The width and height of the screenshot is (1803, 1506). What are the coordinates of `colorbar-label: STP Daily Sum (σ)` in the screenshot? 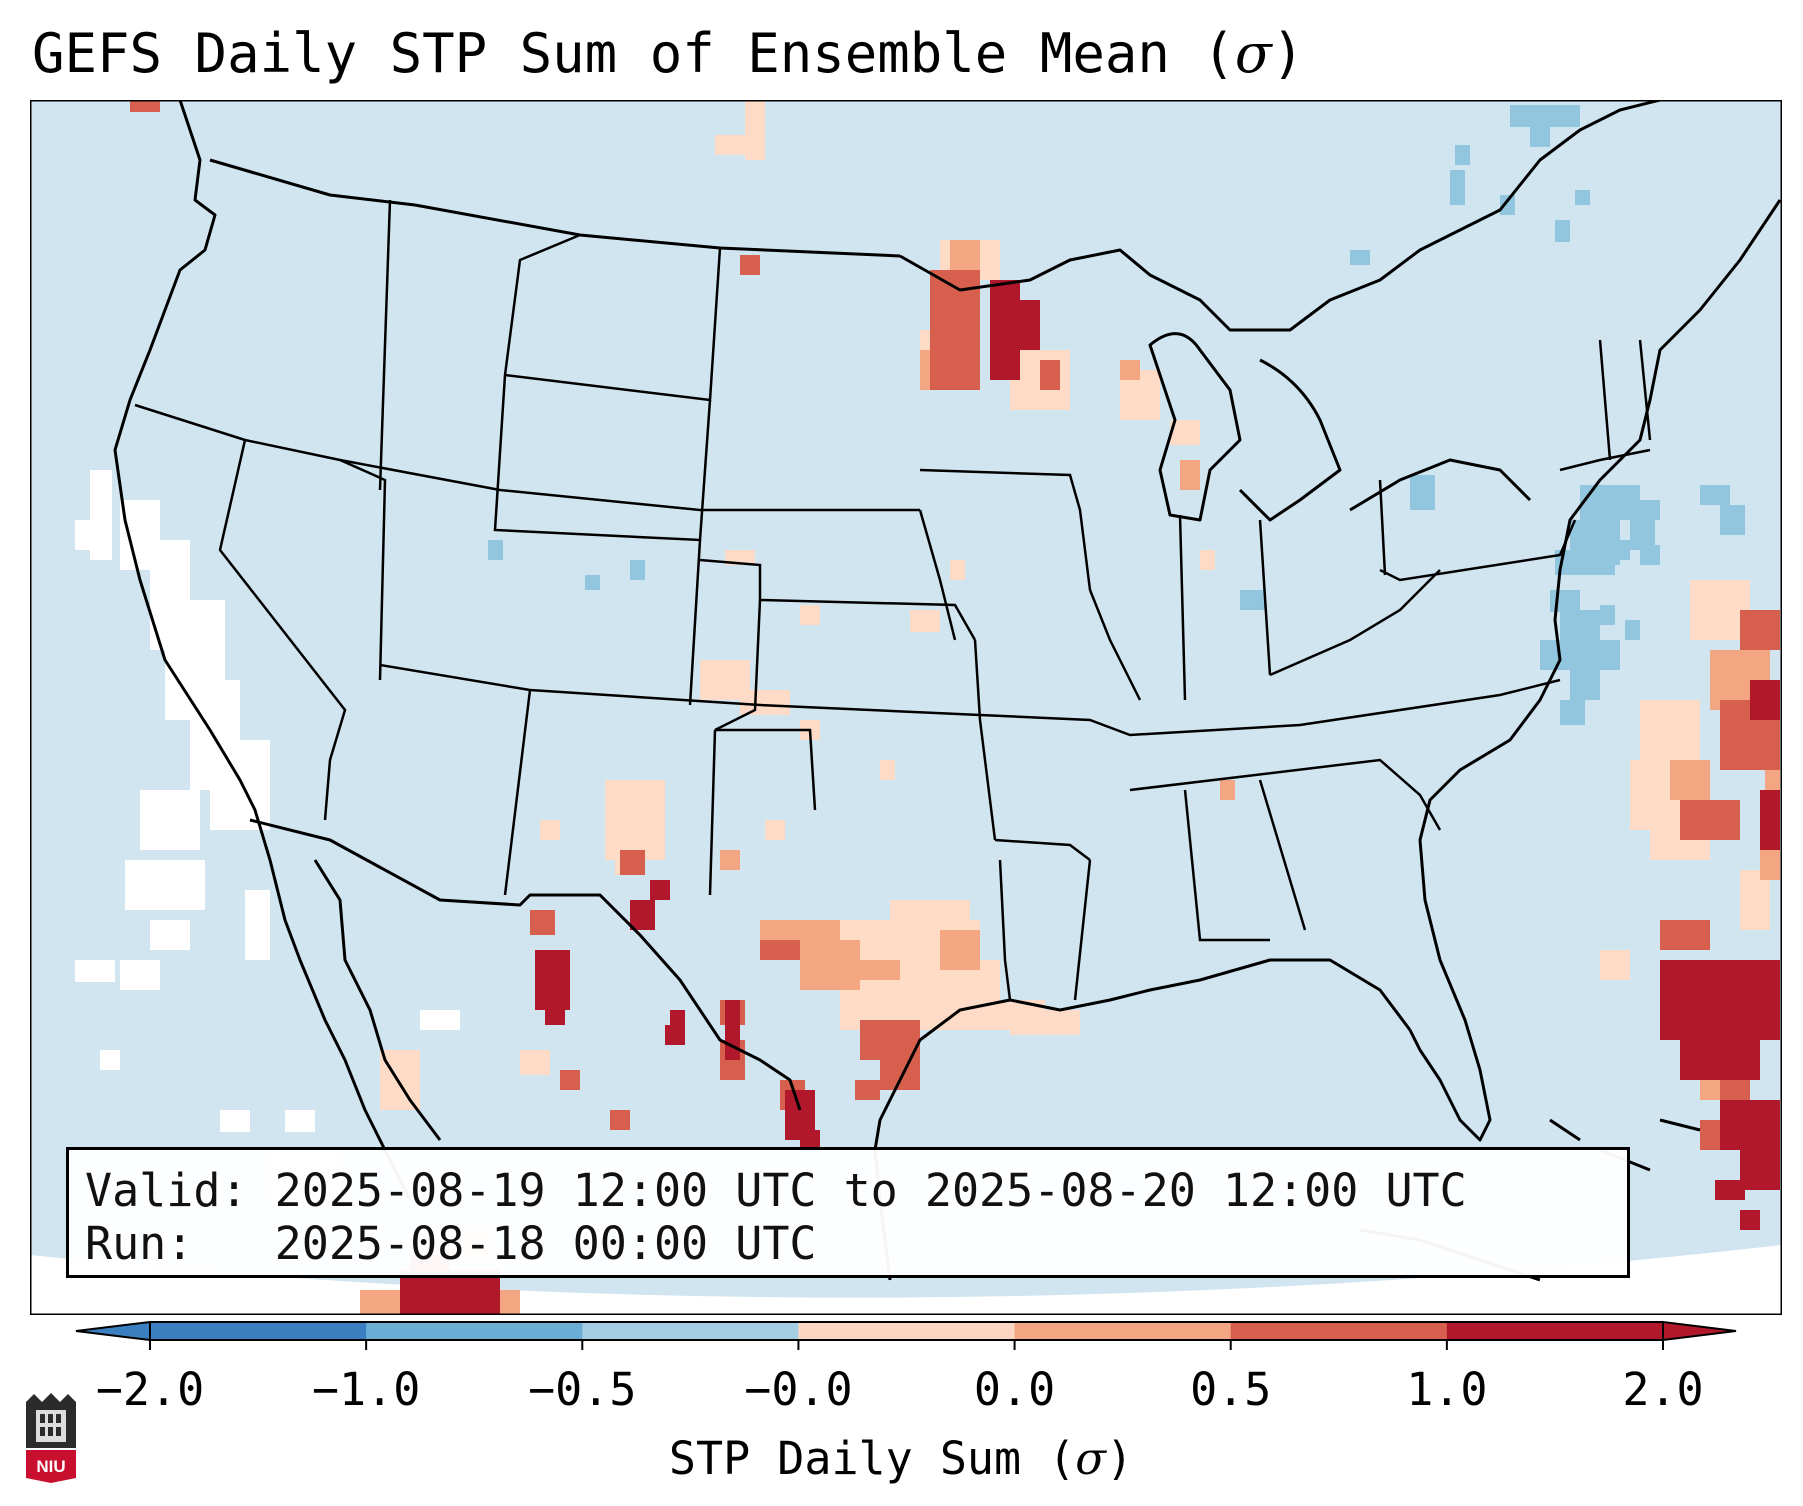 It's located at (901, 1458).